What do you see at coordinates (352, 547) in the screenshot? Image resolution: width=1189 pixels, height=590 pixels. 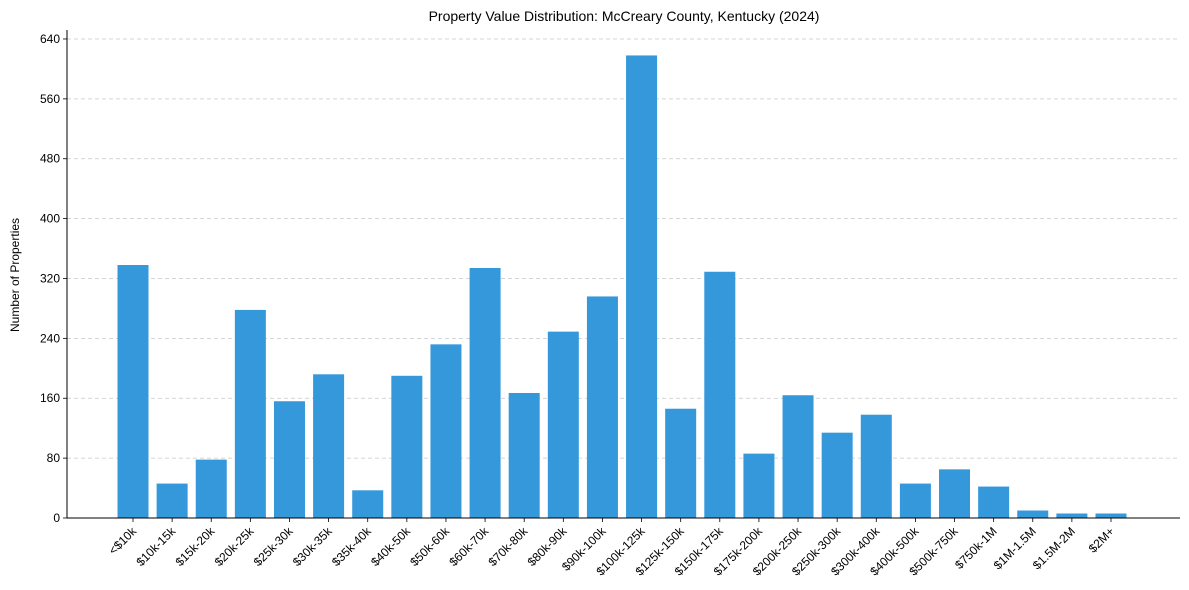 I see `x-tick-label: $35k-40k` at bounding box center [352, 547].